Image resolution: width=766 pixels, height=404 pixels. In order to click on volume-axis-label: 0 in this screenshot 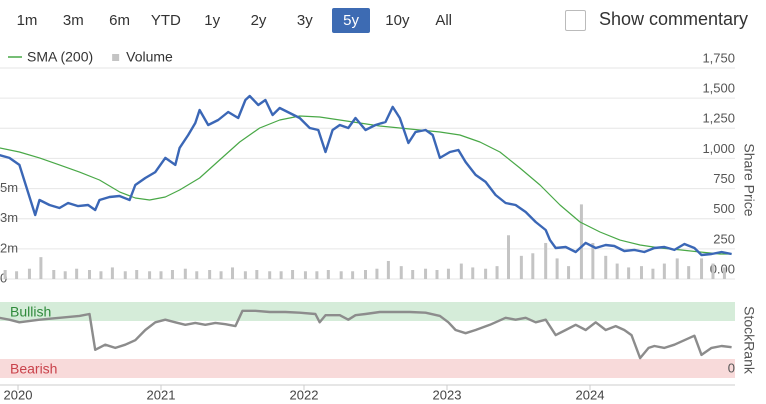, I will do `click(3, 277)`.